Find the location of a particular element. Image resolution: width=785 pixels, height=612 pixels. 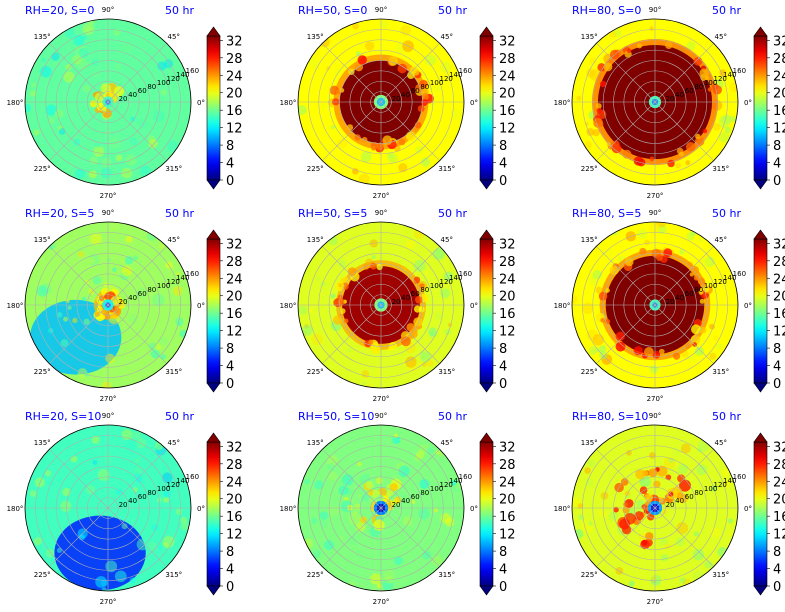

polar-frame is located at coordinates (108, 102).